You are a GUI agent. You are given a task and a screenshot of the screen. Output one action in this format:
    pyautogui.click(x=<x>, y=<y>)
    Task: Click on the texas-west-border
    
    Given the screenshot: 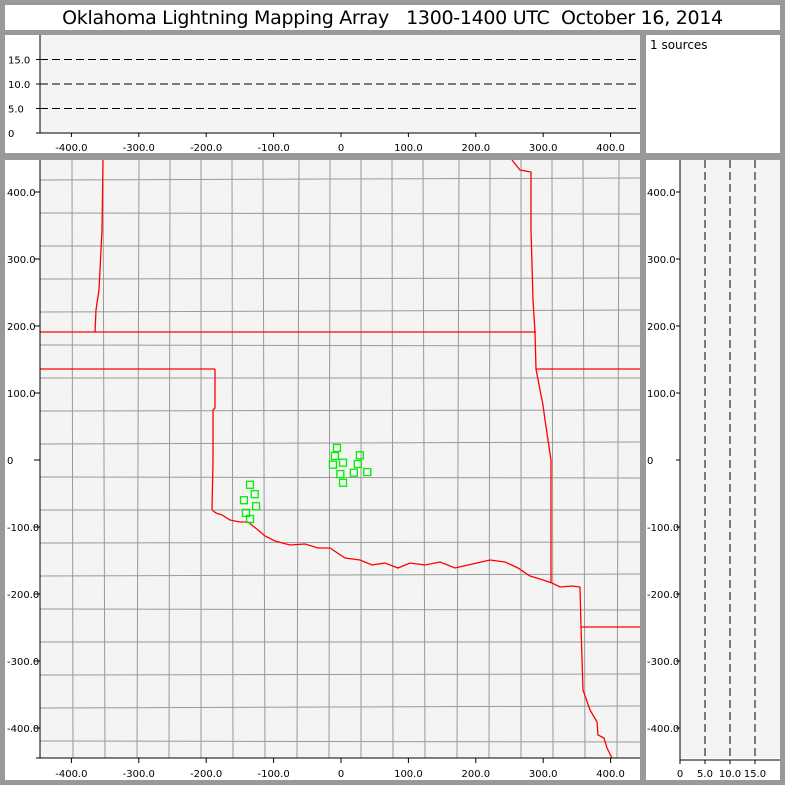 What is the action you would take?
    pyautogui.click(x=213, y=440)
    